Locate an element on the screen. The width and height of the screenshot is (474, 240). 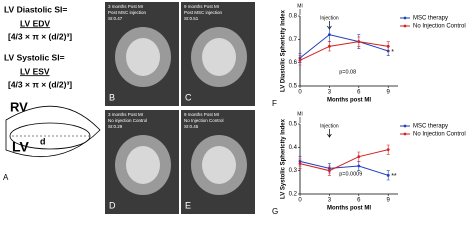
d-label: d is located at coordinates (43, 141).